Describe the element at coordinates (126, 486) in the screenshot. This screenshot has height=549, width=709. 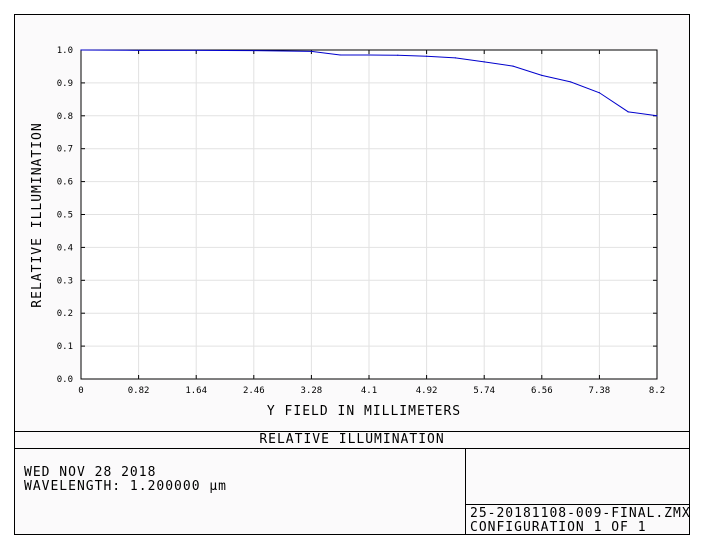
I see `footer-wavelength: WAVELENGTH: 1.200000 µm` at that location.